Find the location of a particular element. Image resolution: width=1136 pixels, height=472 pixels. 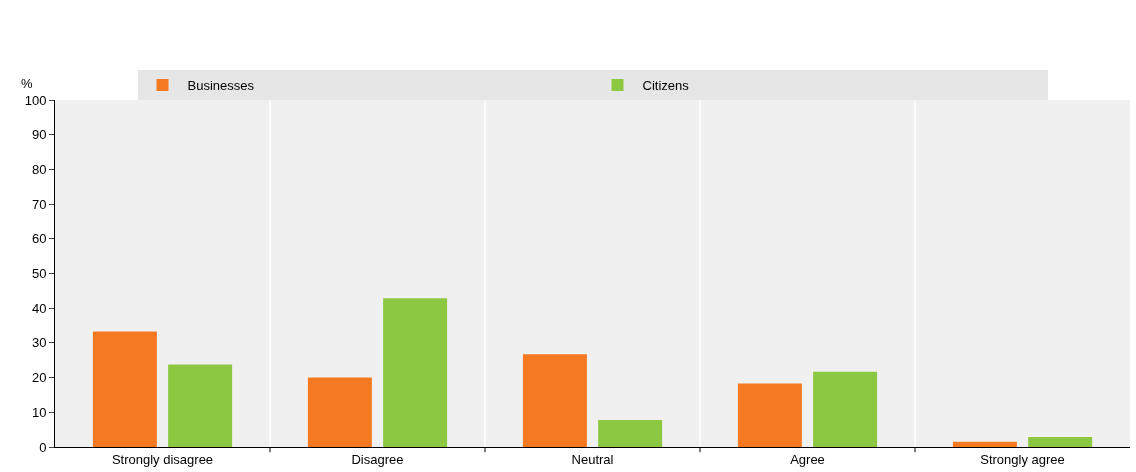

y-tick-label: 60 is located at coordinates (39, 239).